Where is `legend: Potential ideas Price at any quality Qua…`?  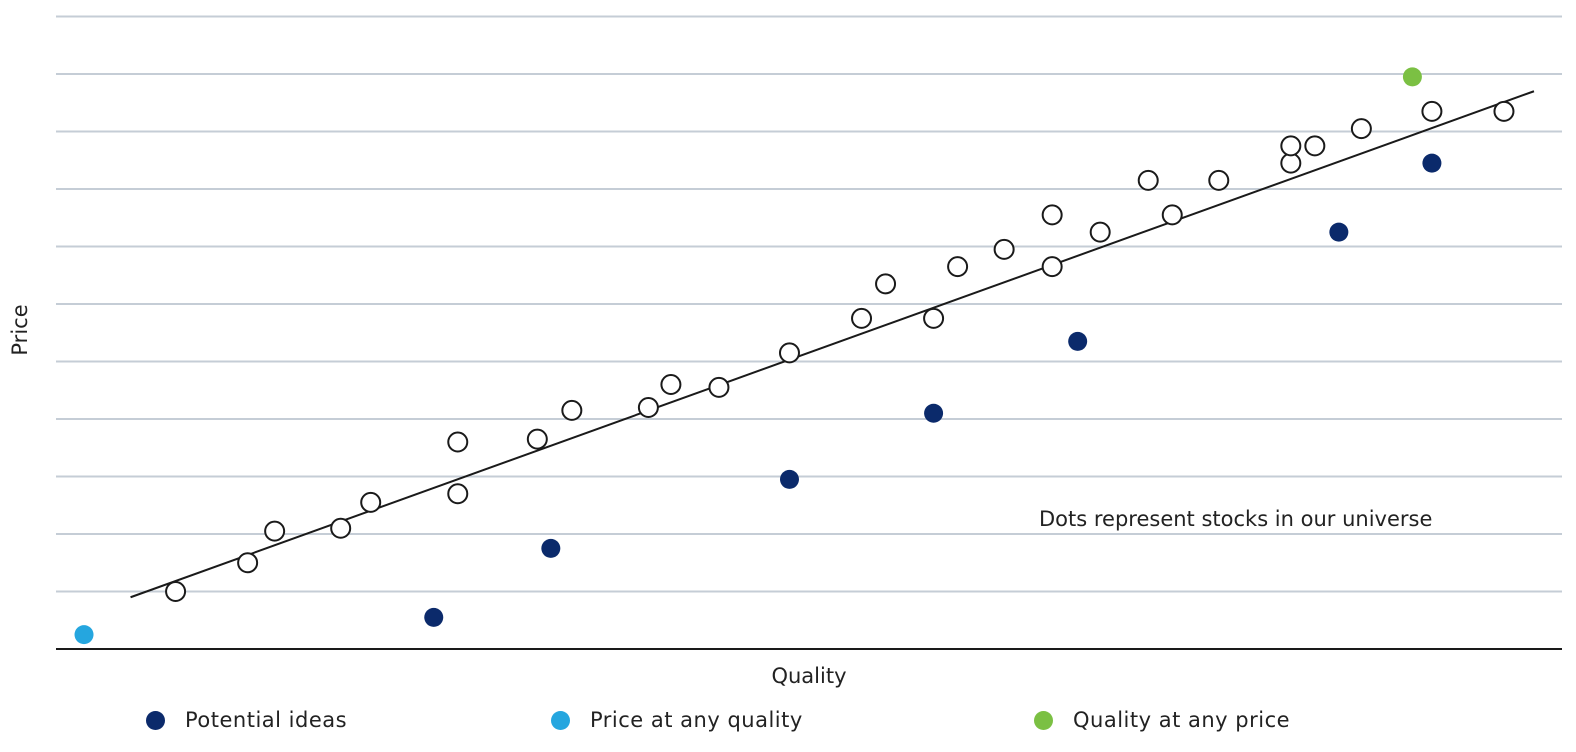 legend: Potential ideas Price at any quality Qua… is located at coordinates (788, 722).